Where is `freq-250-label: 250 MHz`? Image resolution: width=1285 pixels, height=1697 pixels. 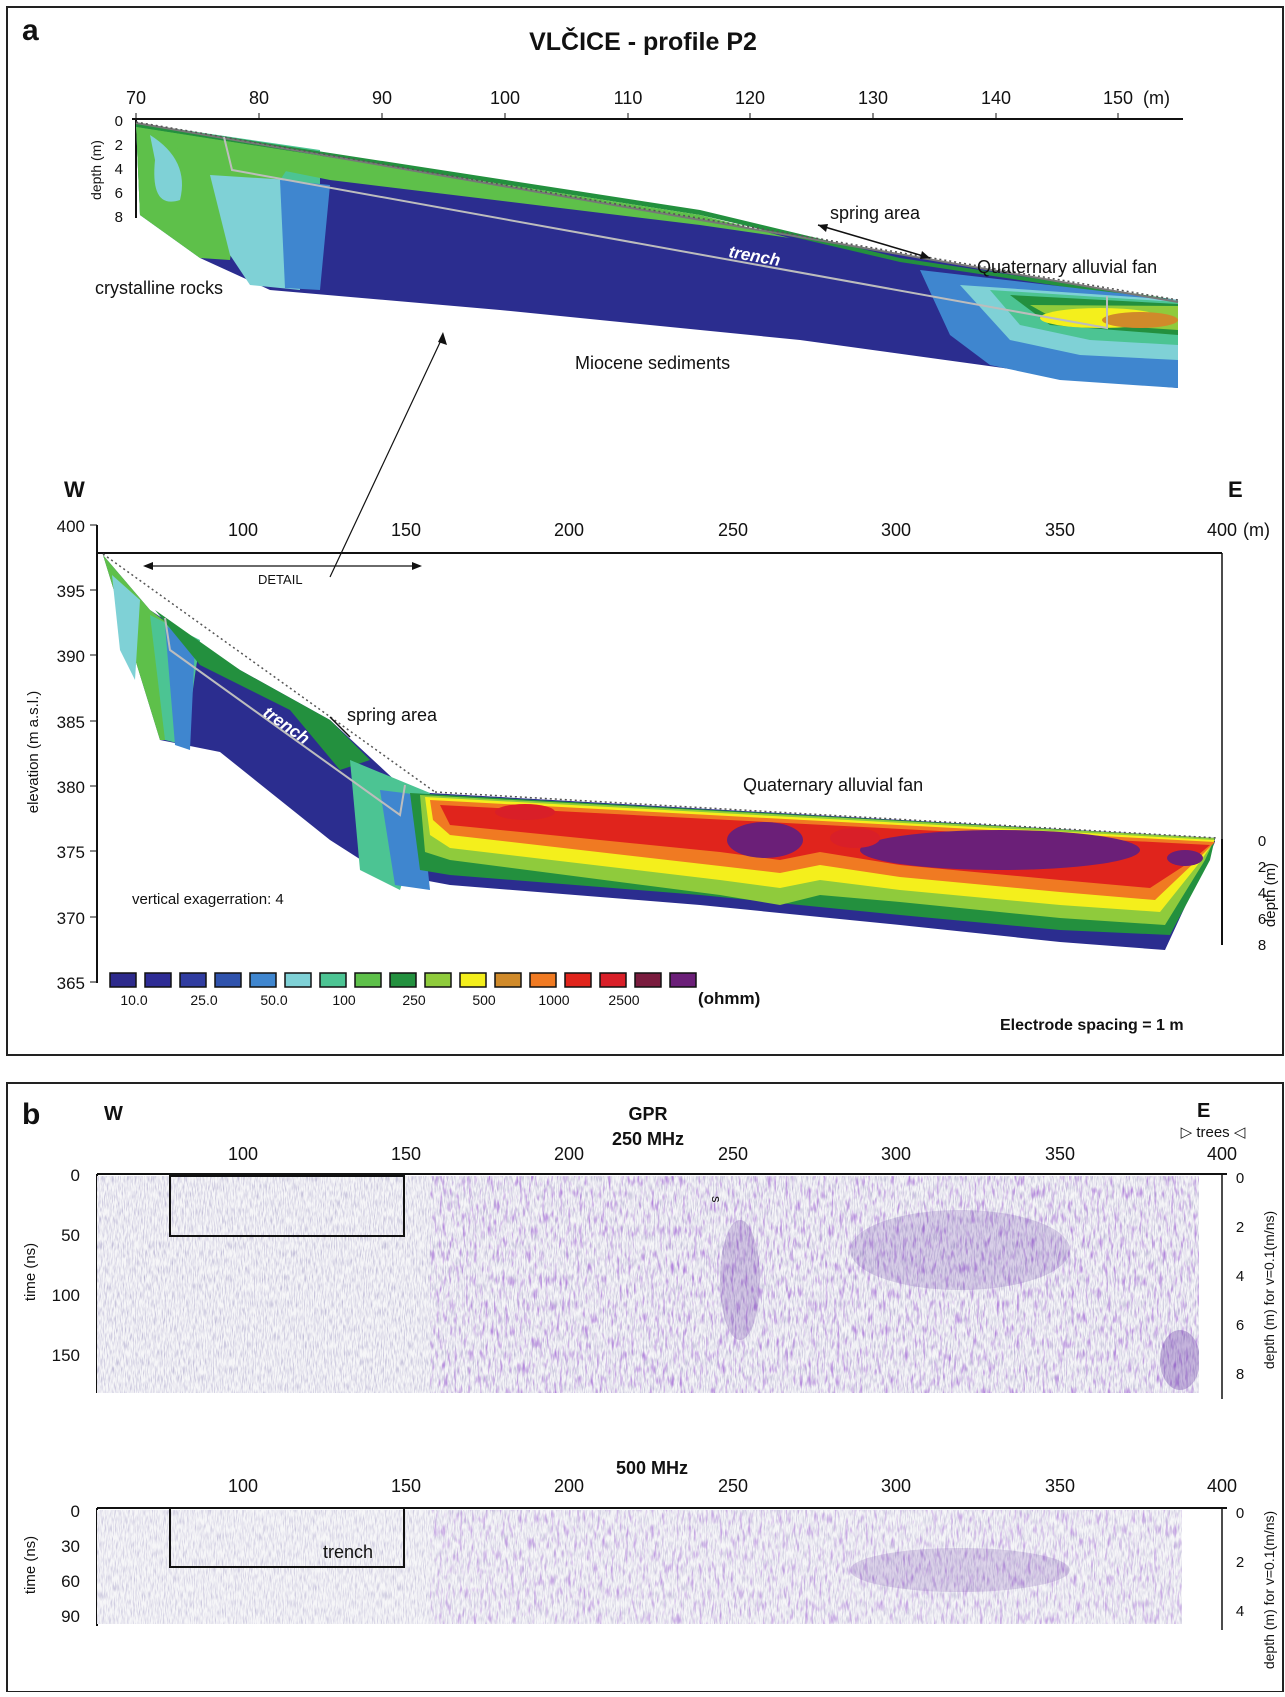 freq-250-label: 250 MHz is located at coordinates (648, 1139).